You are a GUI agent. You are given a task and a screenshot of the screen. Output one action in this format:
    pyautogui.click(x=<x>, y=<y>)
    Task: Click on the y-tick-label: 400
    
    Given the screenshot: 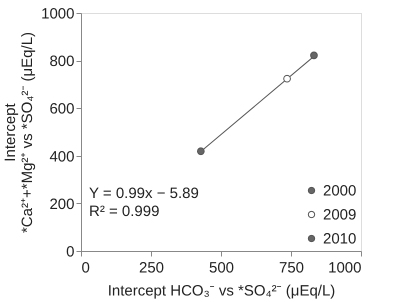 What is the action you would take?
    pyautogui.click(x=61, y=157)
    